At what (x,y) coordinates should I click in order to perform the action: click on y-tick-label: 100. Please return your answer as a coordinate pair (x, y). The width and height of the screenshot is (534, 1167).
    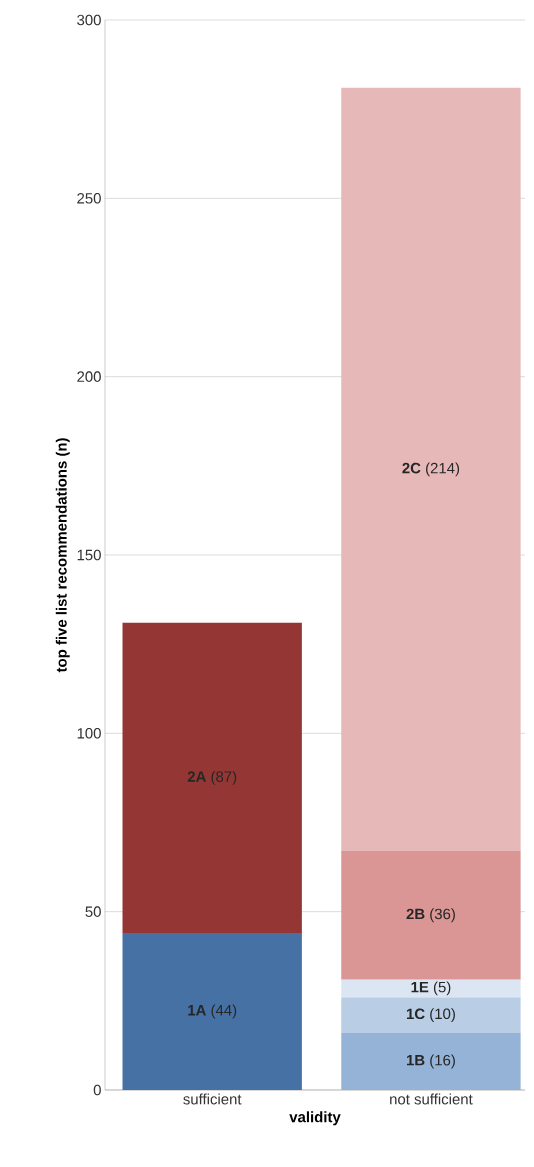
    Looking at the image, I should click on (89, 733).